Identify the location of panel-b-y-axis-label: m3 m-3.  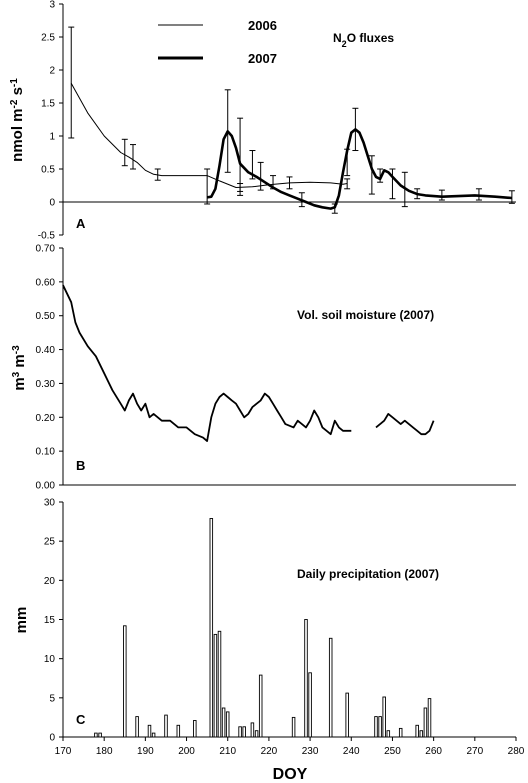
(20, 368).